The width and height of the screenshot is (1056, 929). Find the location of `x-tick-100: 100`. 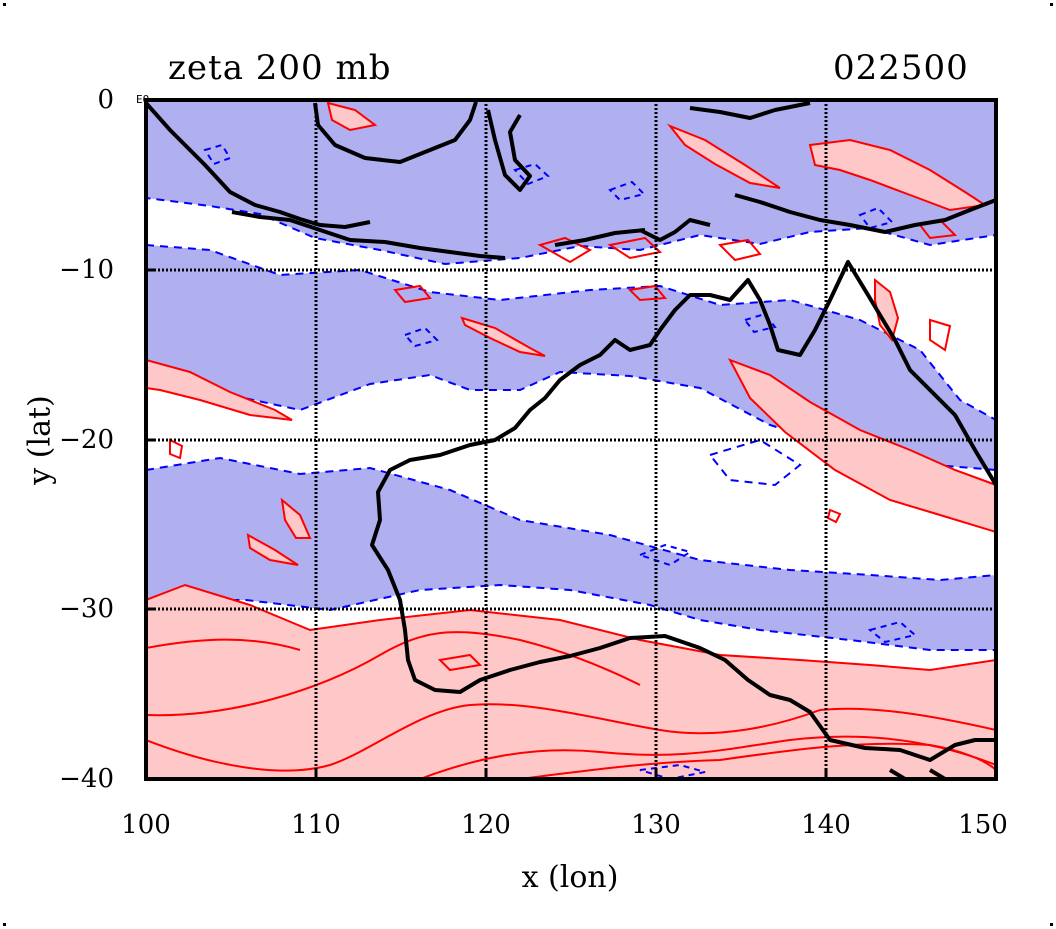

x-tick-100: 100 is located at coordinates (146, 825).